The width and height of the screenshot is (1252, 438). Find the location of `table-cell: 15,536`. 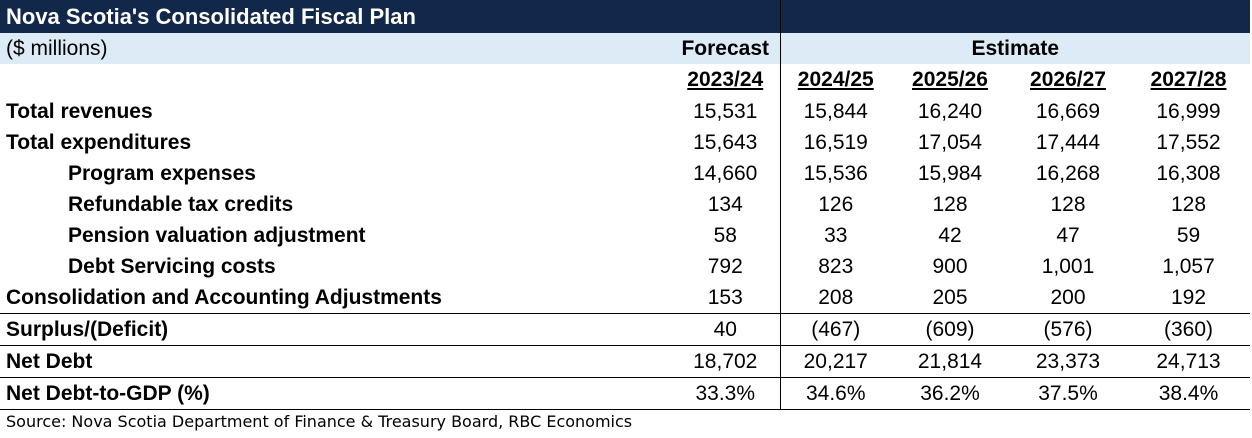

table-cell: 15,536 is located at coordinates (835, 173).